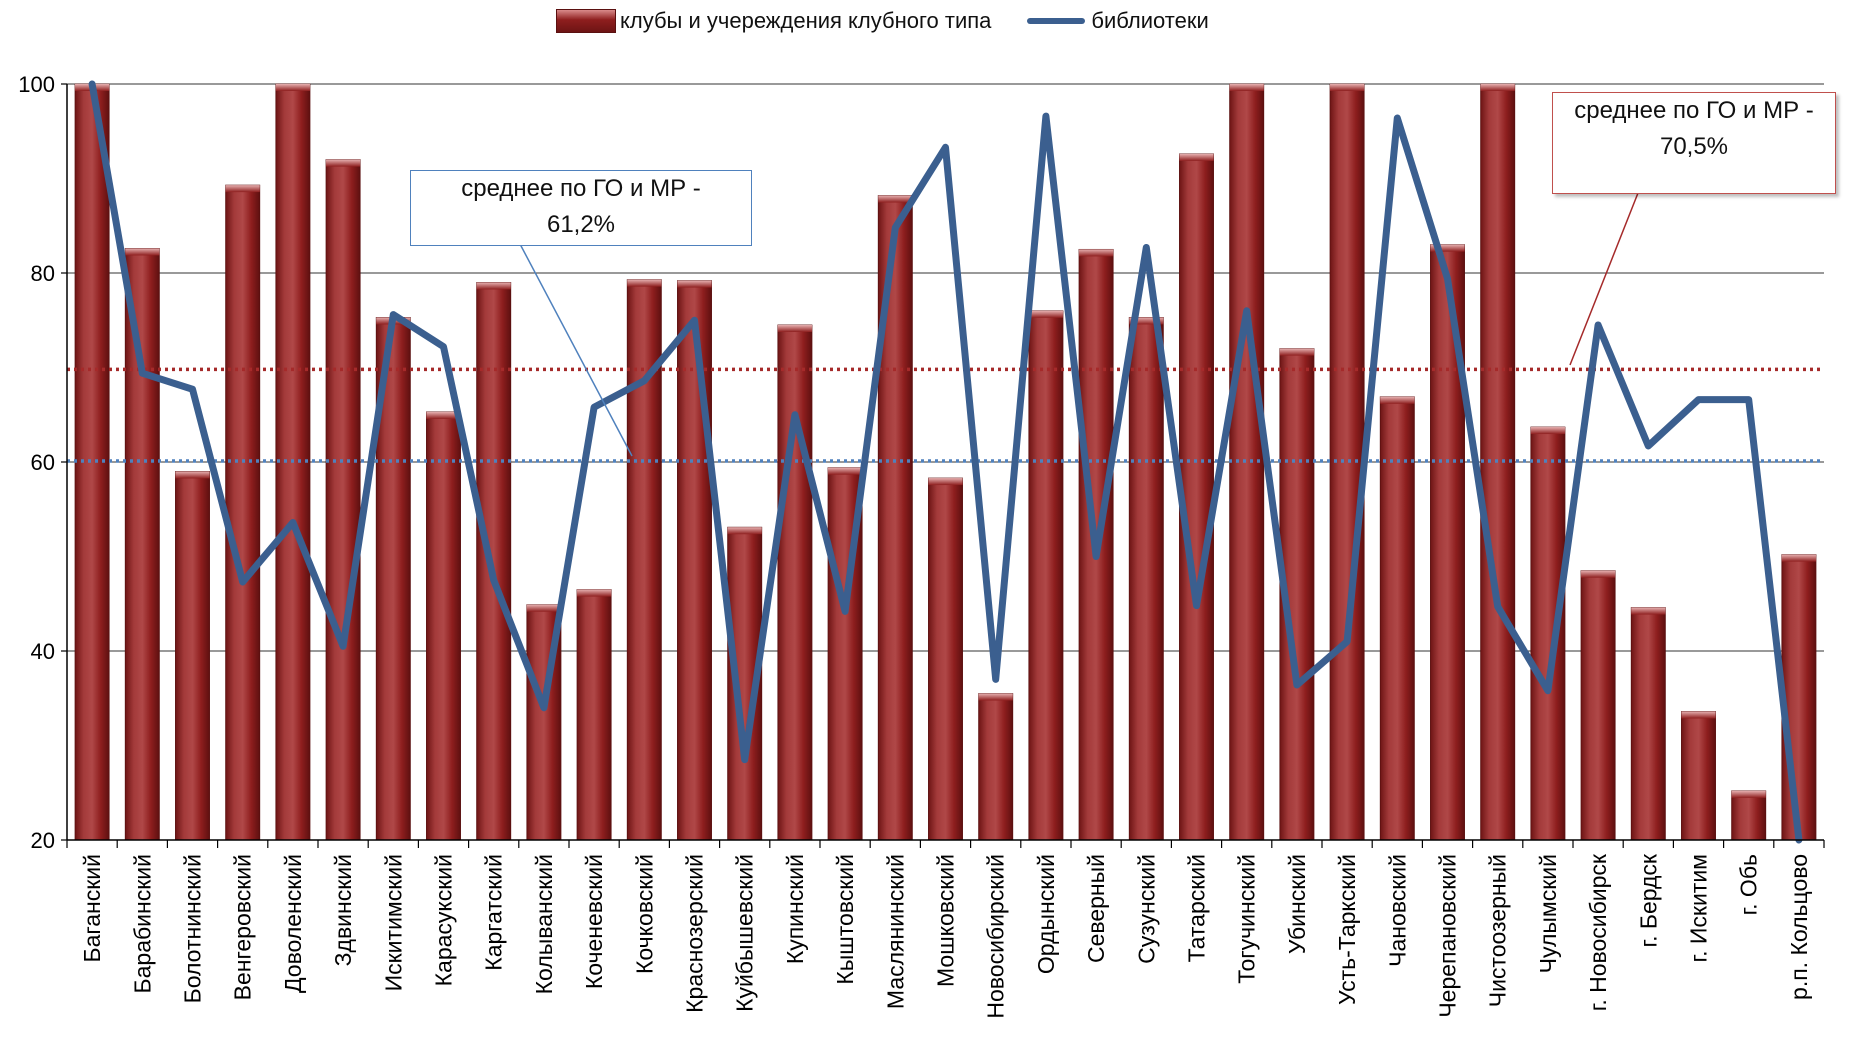  I want to click on x-tick-label: Маслянинский, so click(895, 931).